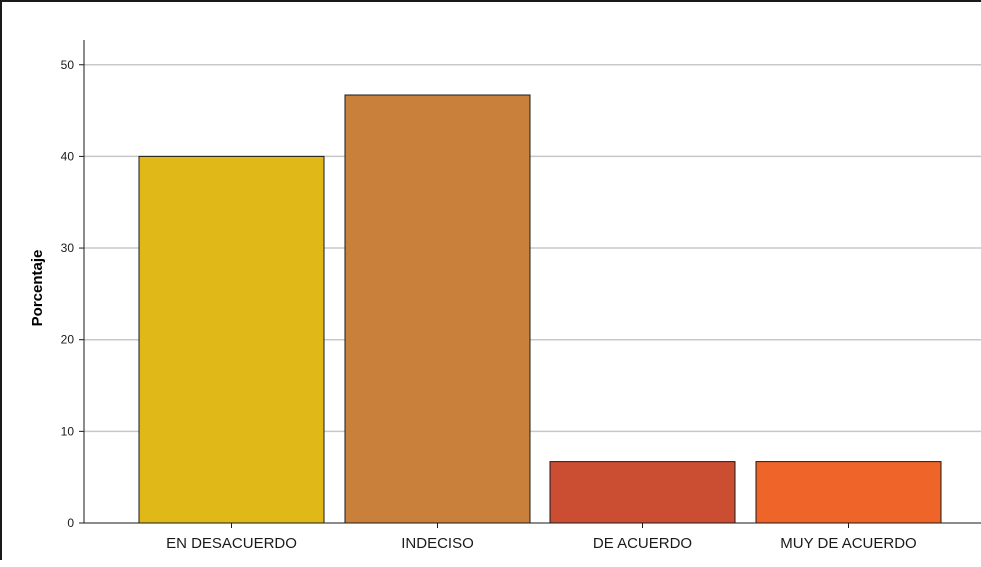 The height and width of the screenshot is (567, 981). Describe the element at coordinates (37, 288) in the screenshot. I see `y-axis-title: Porcentaje` at that location.